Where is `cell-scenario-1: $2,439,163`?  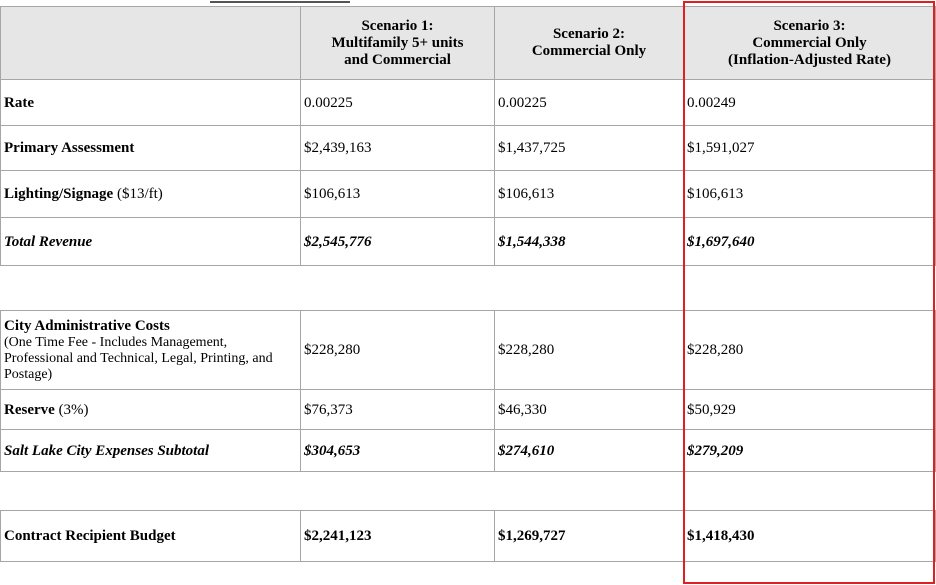
cell-scenario-1: $2,439,163 is located at coordinates (397, 148).